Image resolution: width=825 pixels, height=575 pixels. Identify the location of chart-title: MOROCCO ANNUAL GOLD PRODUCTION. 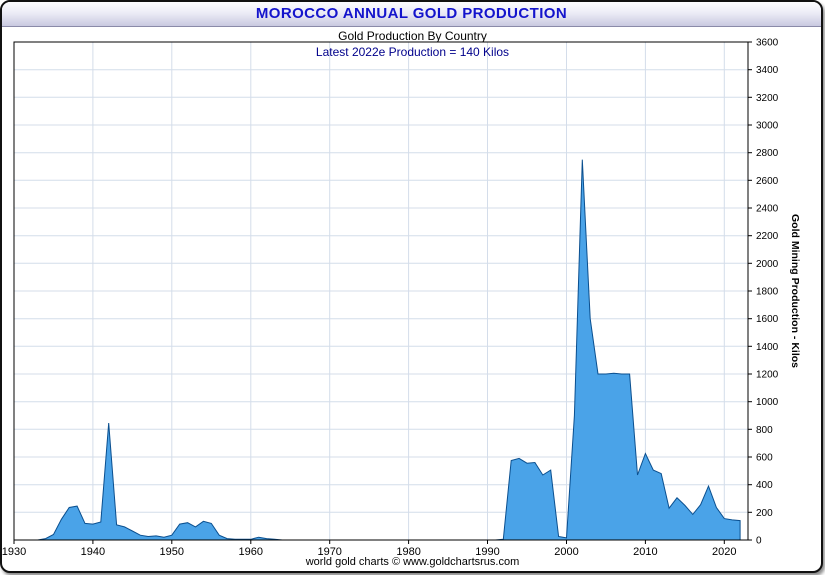
(411, 13).